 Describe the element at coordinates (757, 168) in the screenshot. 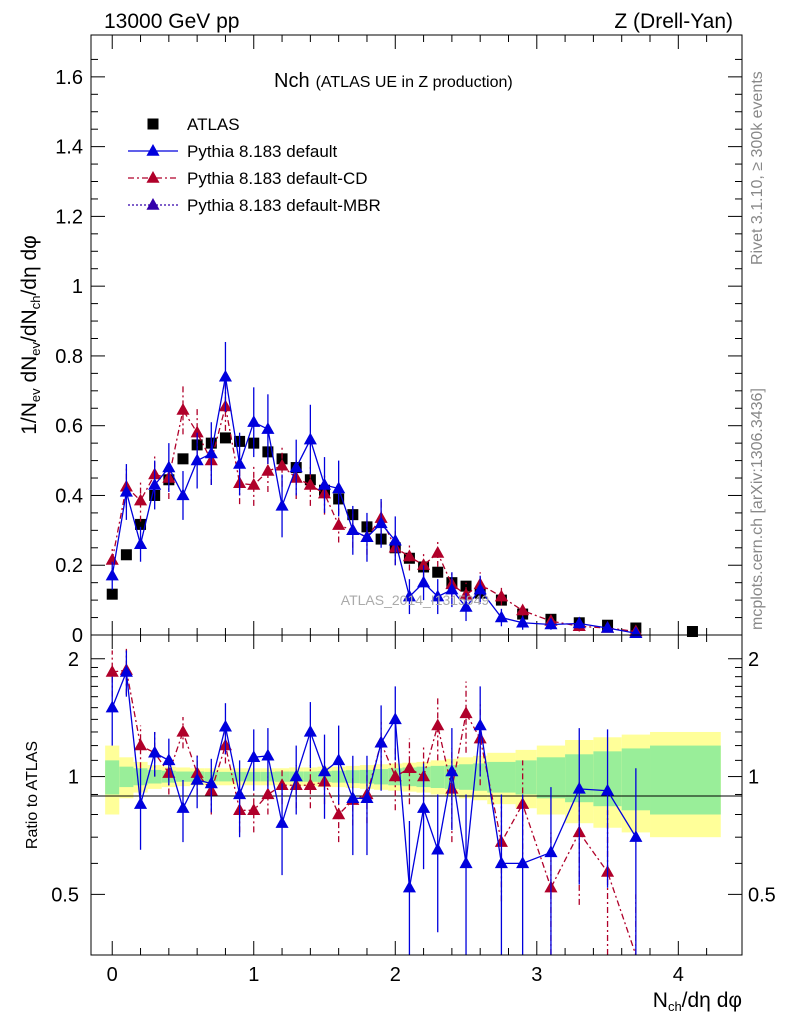

I see `rivet-label: Rivet 3.1.10, ≥ 300k events` at that location.